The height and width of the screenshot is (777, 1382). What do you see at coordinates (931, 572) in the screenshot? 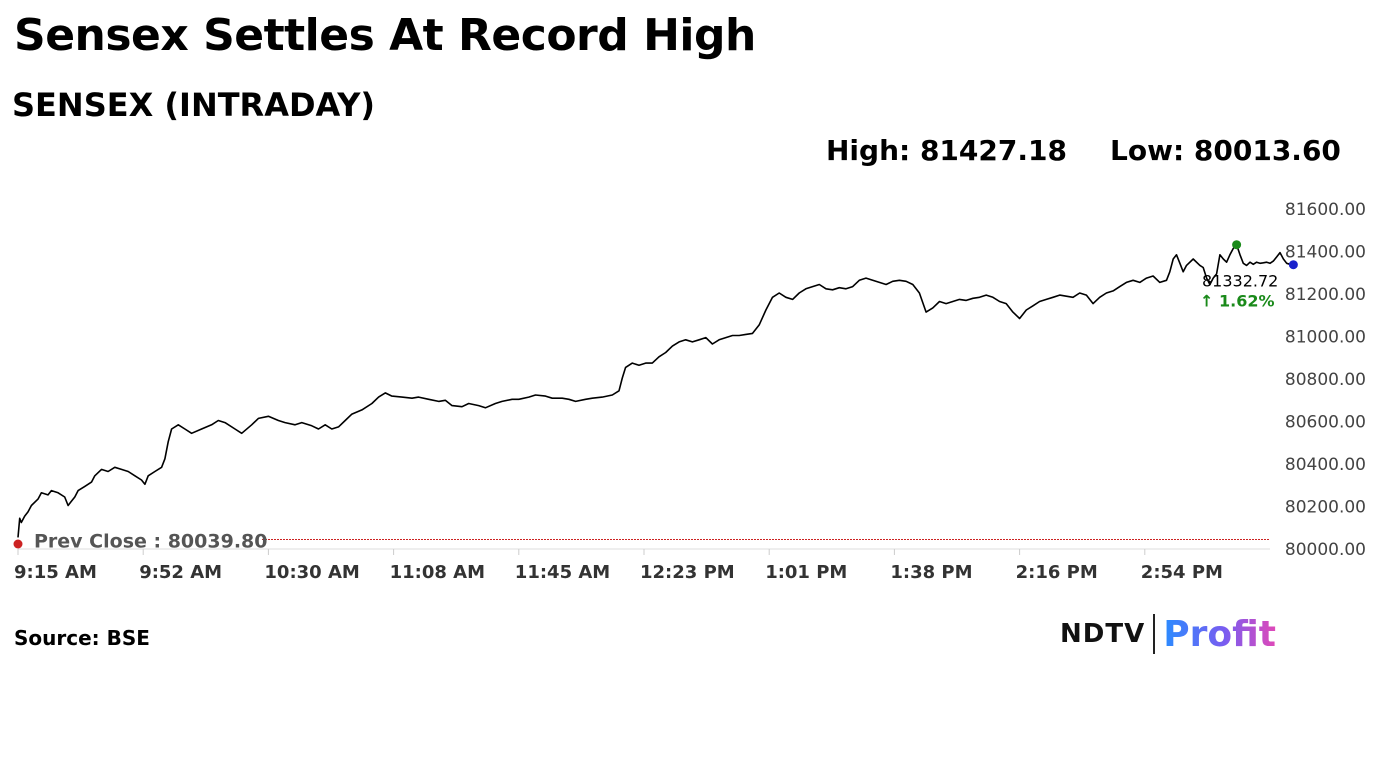
I see `x-tick-label: 1:38 PM` at bounding box center [931, 572].